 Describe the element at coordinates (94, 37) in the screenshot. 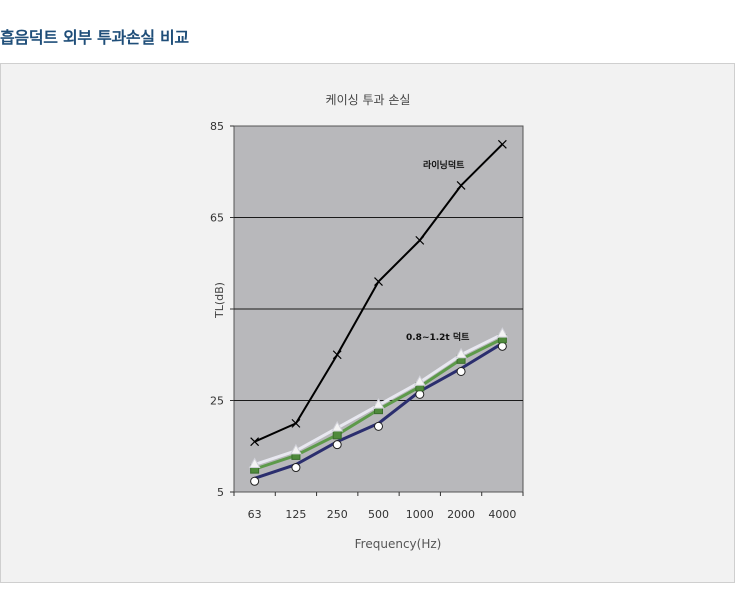

I see `page-heading: 흡음덕트 외부 투과손실 비교` at that location.